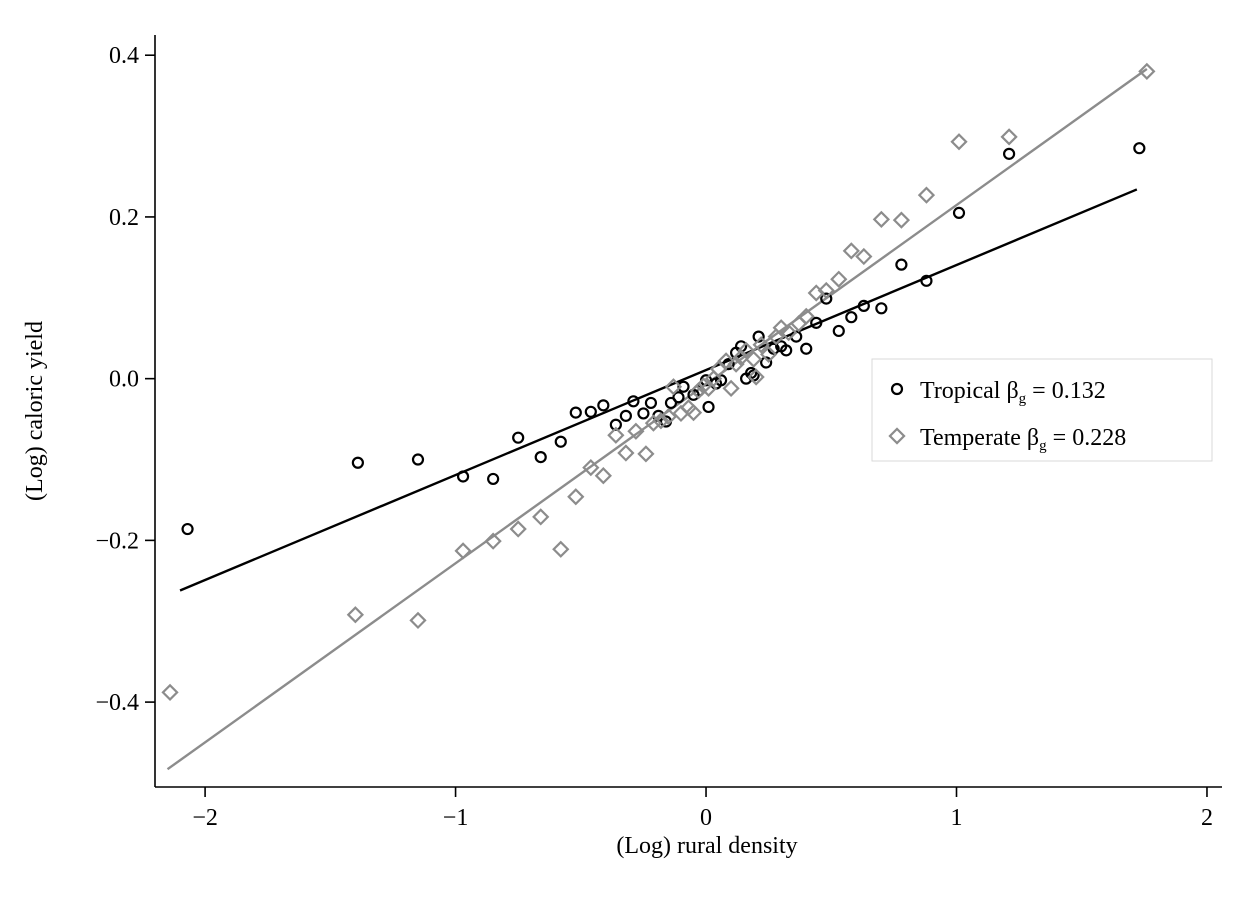 The image size is (1253, 907). Describe the element at coordinates (1009, 391) in the screenshot. I see `legend-tropical-beta-symbol: β` at that location.